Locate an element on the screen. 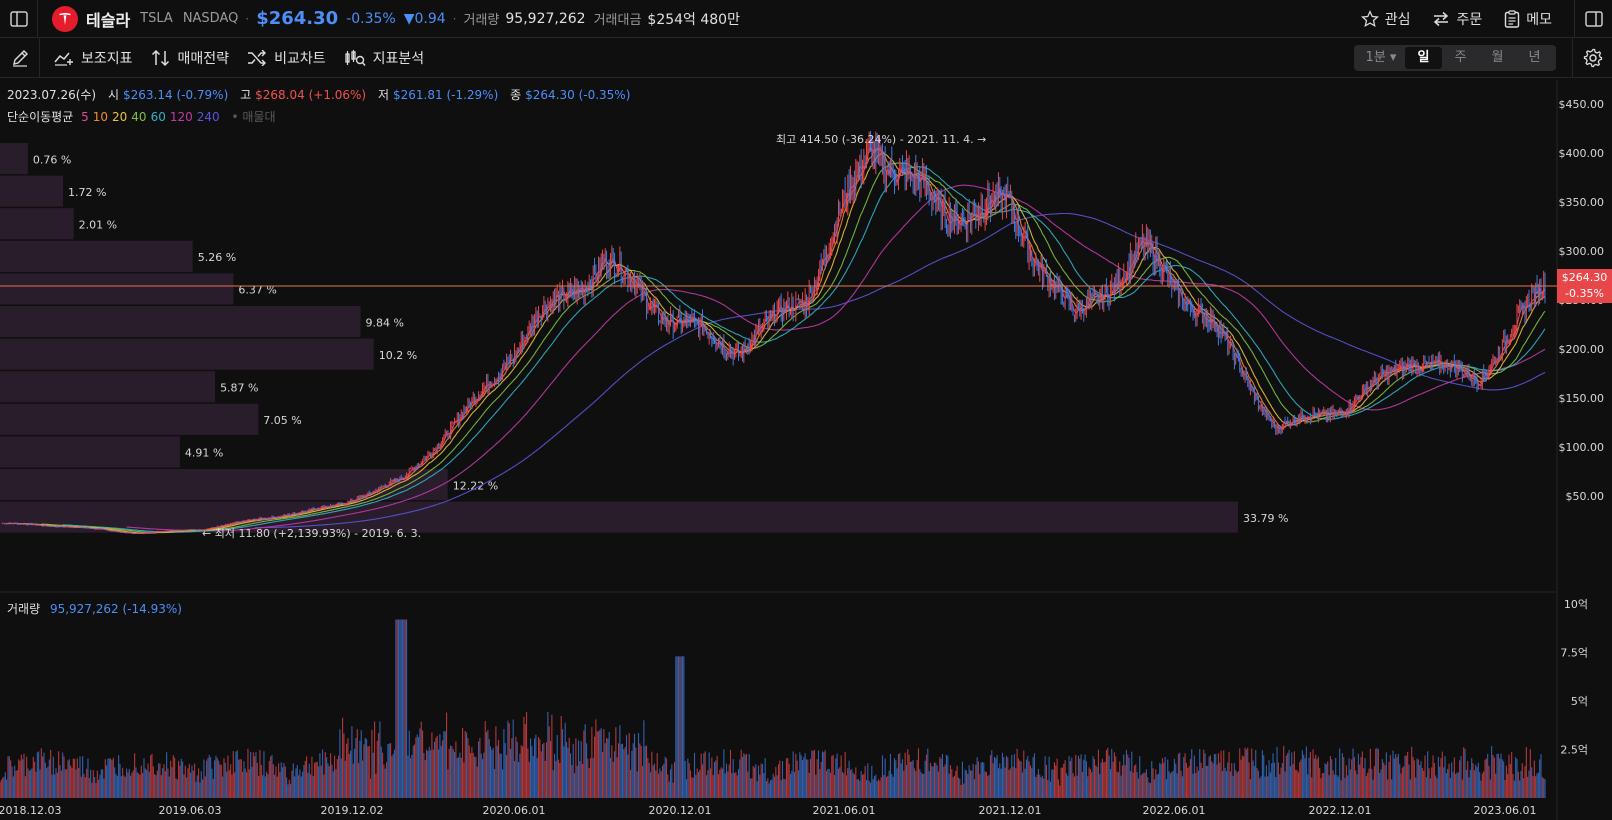 Image resolution: width=1612 pixels, height=820 pixels. indicator-button: 보조지표 is located at coordinates (93, 58).